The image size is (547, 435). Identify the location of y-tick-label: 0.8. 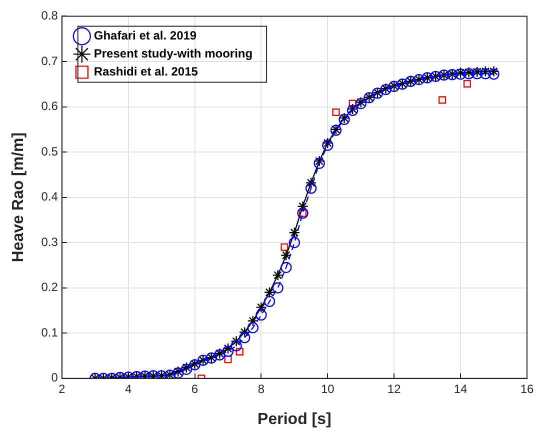
(49, 15).